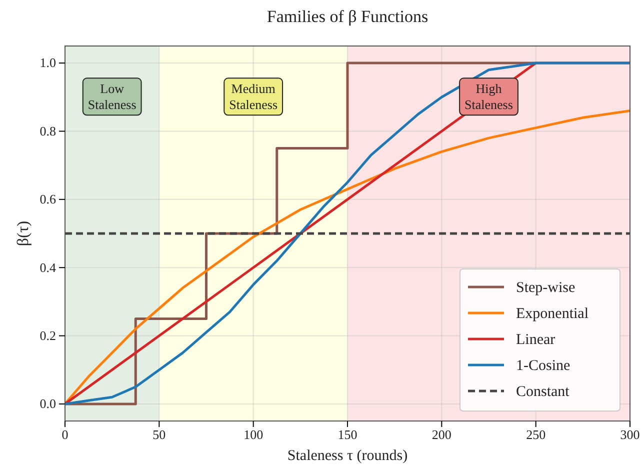 This screenshot has height=467, width=641. Describe the element at coordinates (347, 456) in the screenshot. I see `x-axis-title: Staleness τ (rounds)` at that location.